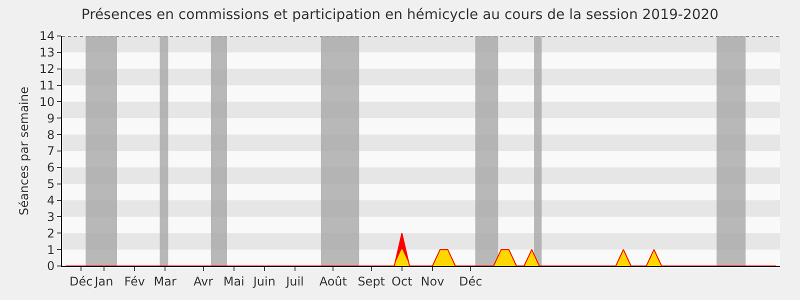 Image resolution: width=800 pixels, height=300 pixels. I want to click on x-tick-label: Nov, so click(432, 281).